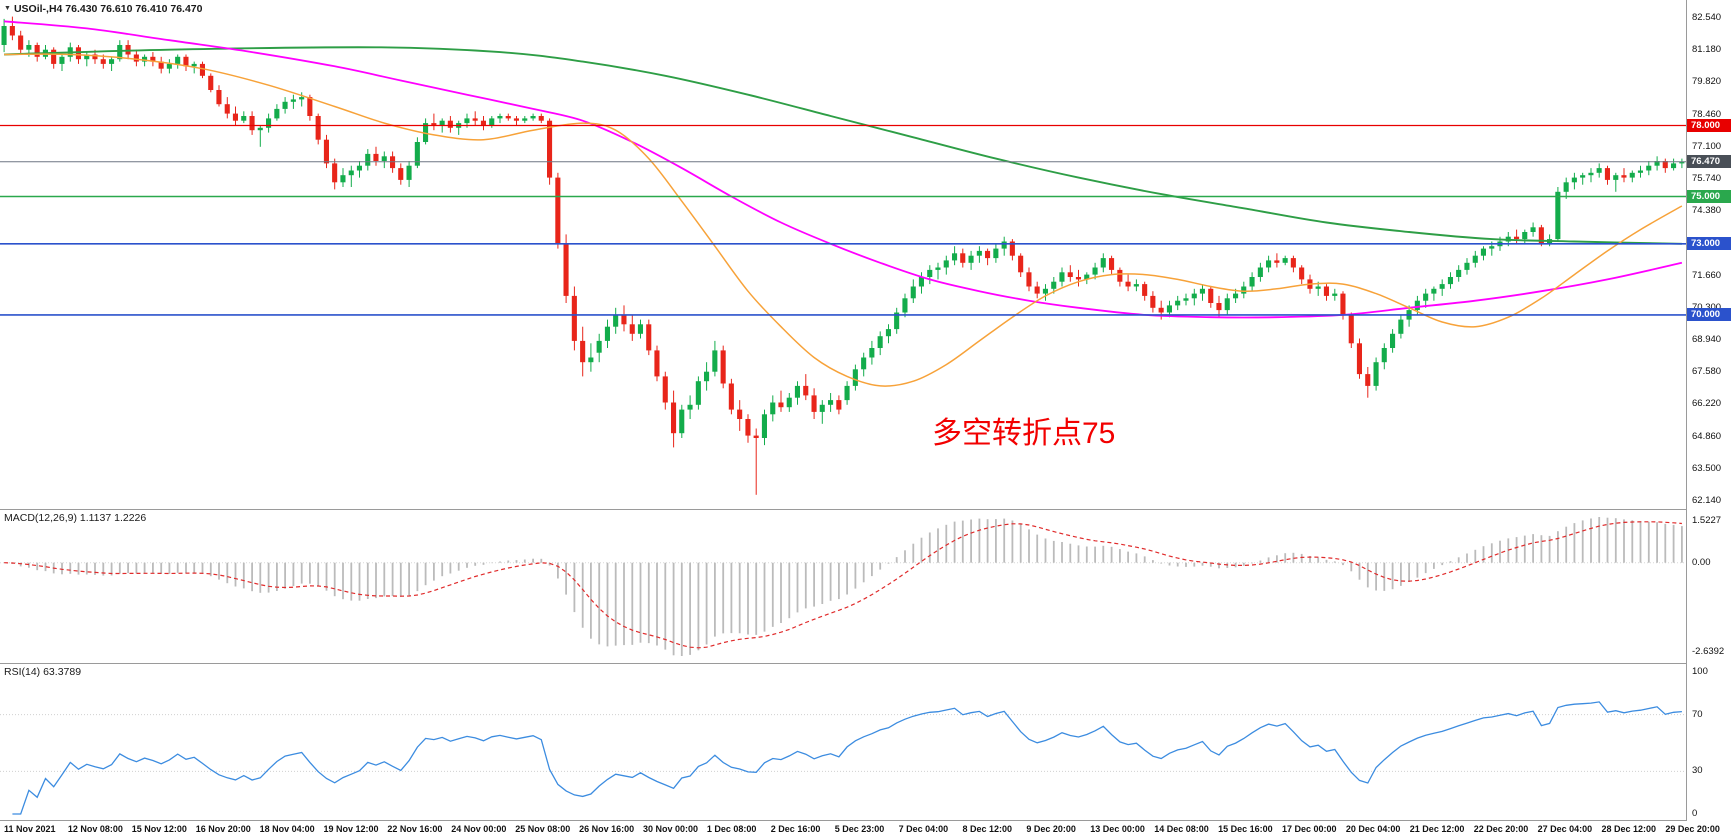 The image size is (1731, 839). What do you see at coordinates (1707, 17) in the screenshot?
I see `price-axis-label: 82.540` at bounding box center [1707, 17].